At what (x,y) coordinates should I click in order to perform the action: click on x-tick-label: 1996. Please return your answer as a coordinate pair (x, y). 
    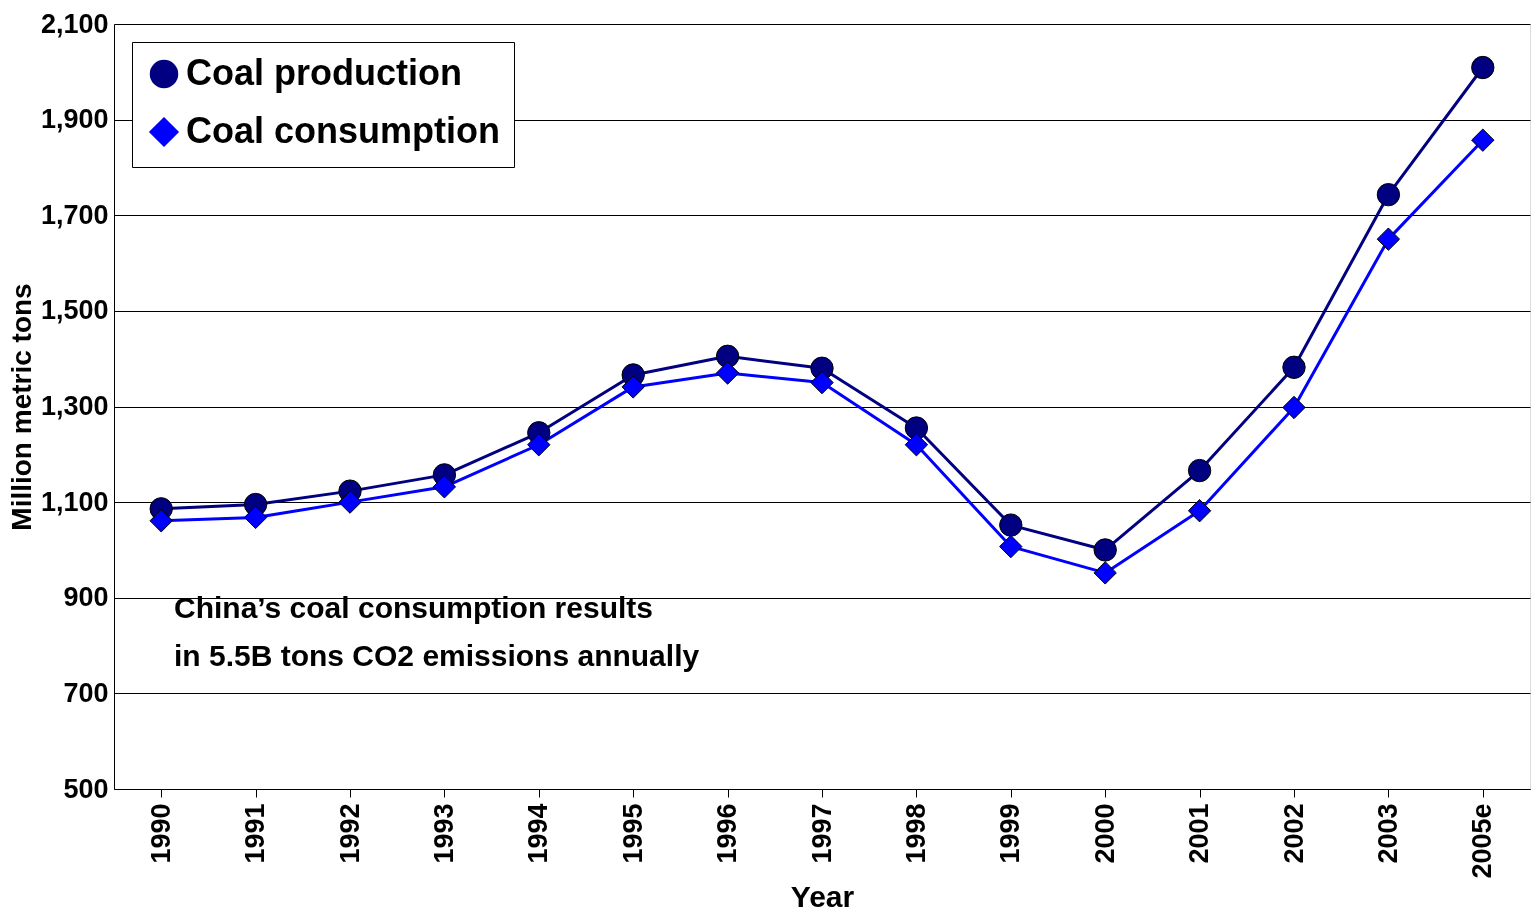
    Looking at the image, I should click on (727, 833).